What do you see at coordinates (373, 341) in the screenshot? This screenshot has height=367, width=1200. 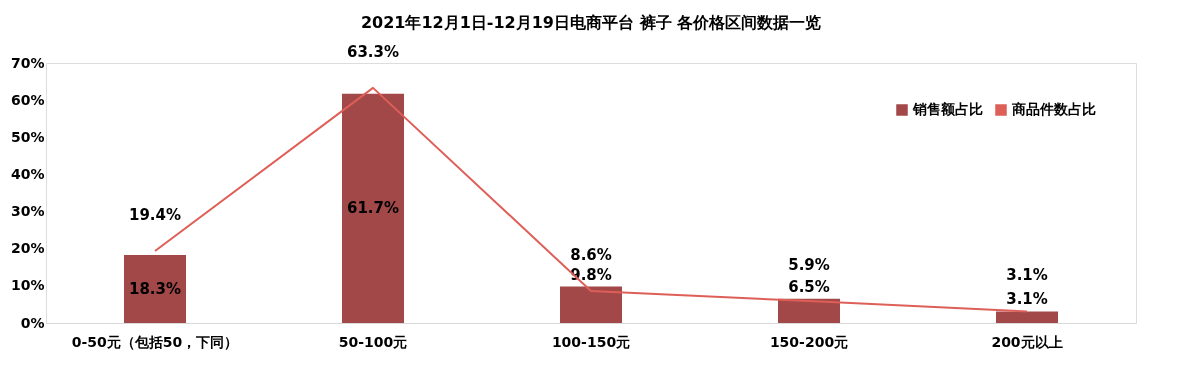 I see `x-tick-label: 50-100元` at bounding box center [373, 341].